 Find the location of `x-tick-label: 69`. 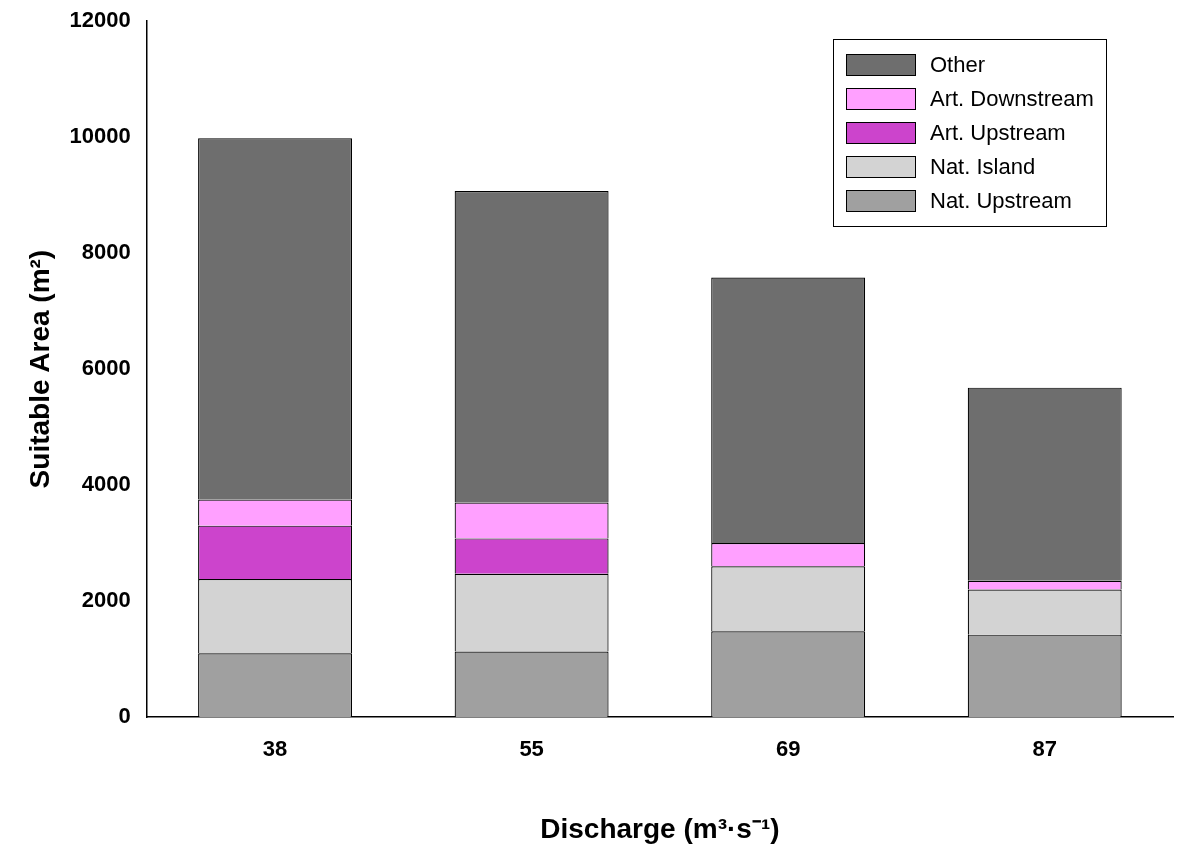

x-tick-label: 69 is located at coordinates (788, 749).